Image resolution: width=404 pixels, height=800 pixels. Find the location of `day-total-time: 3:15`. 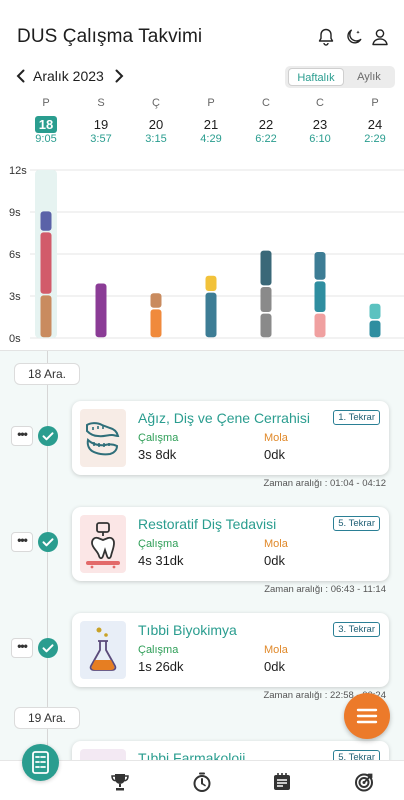

day-total-time: 3:15 is located at coordinates (156, 139).